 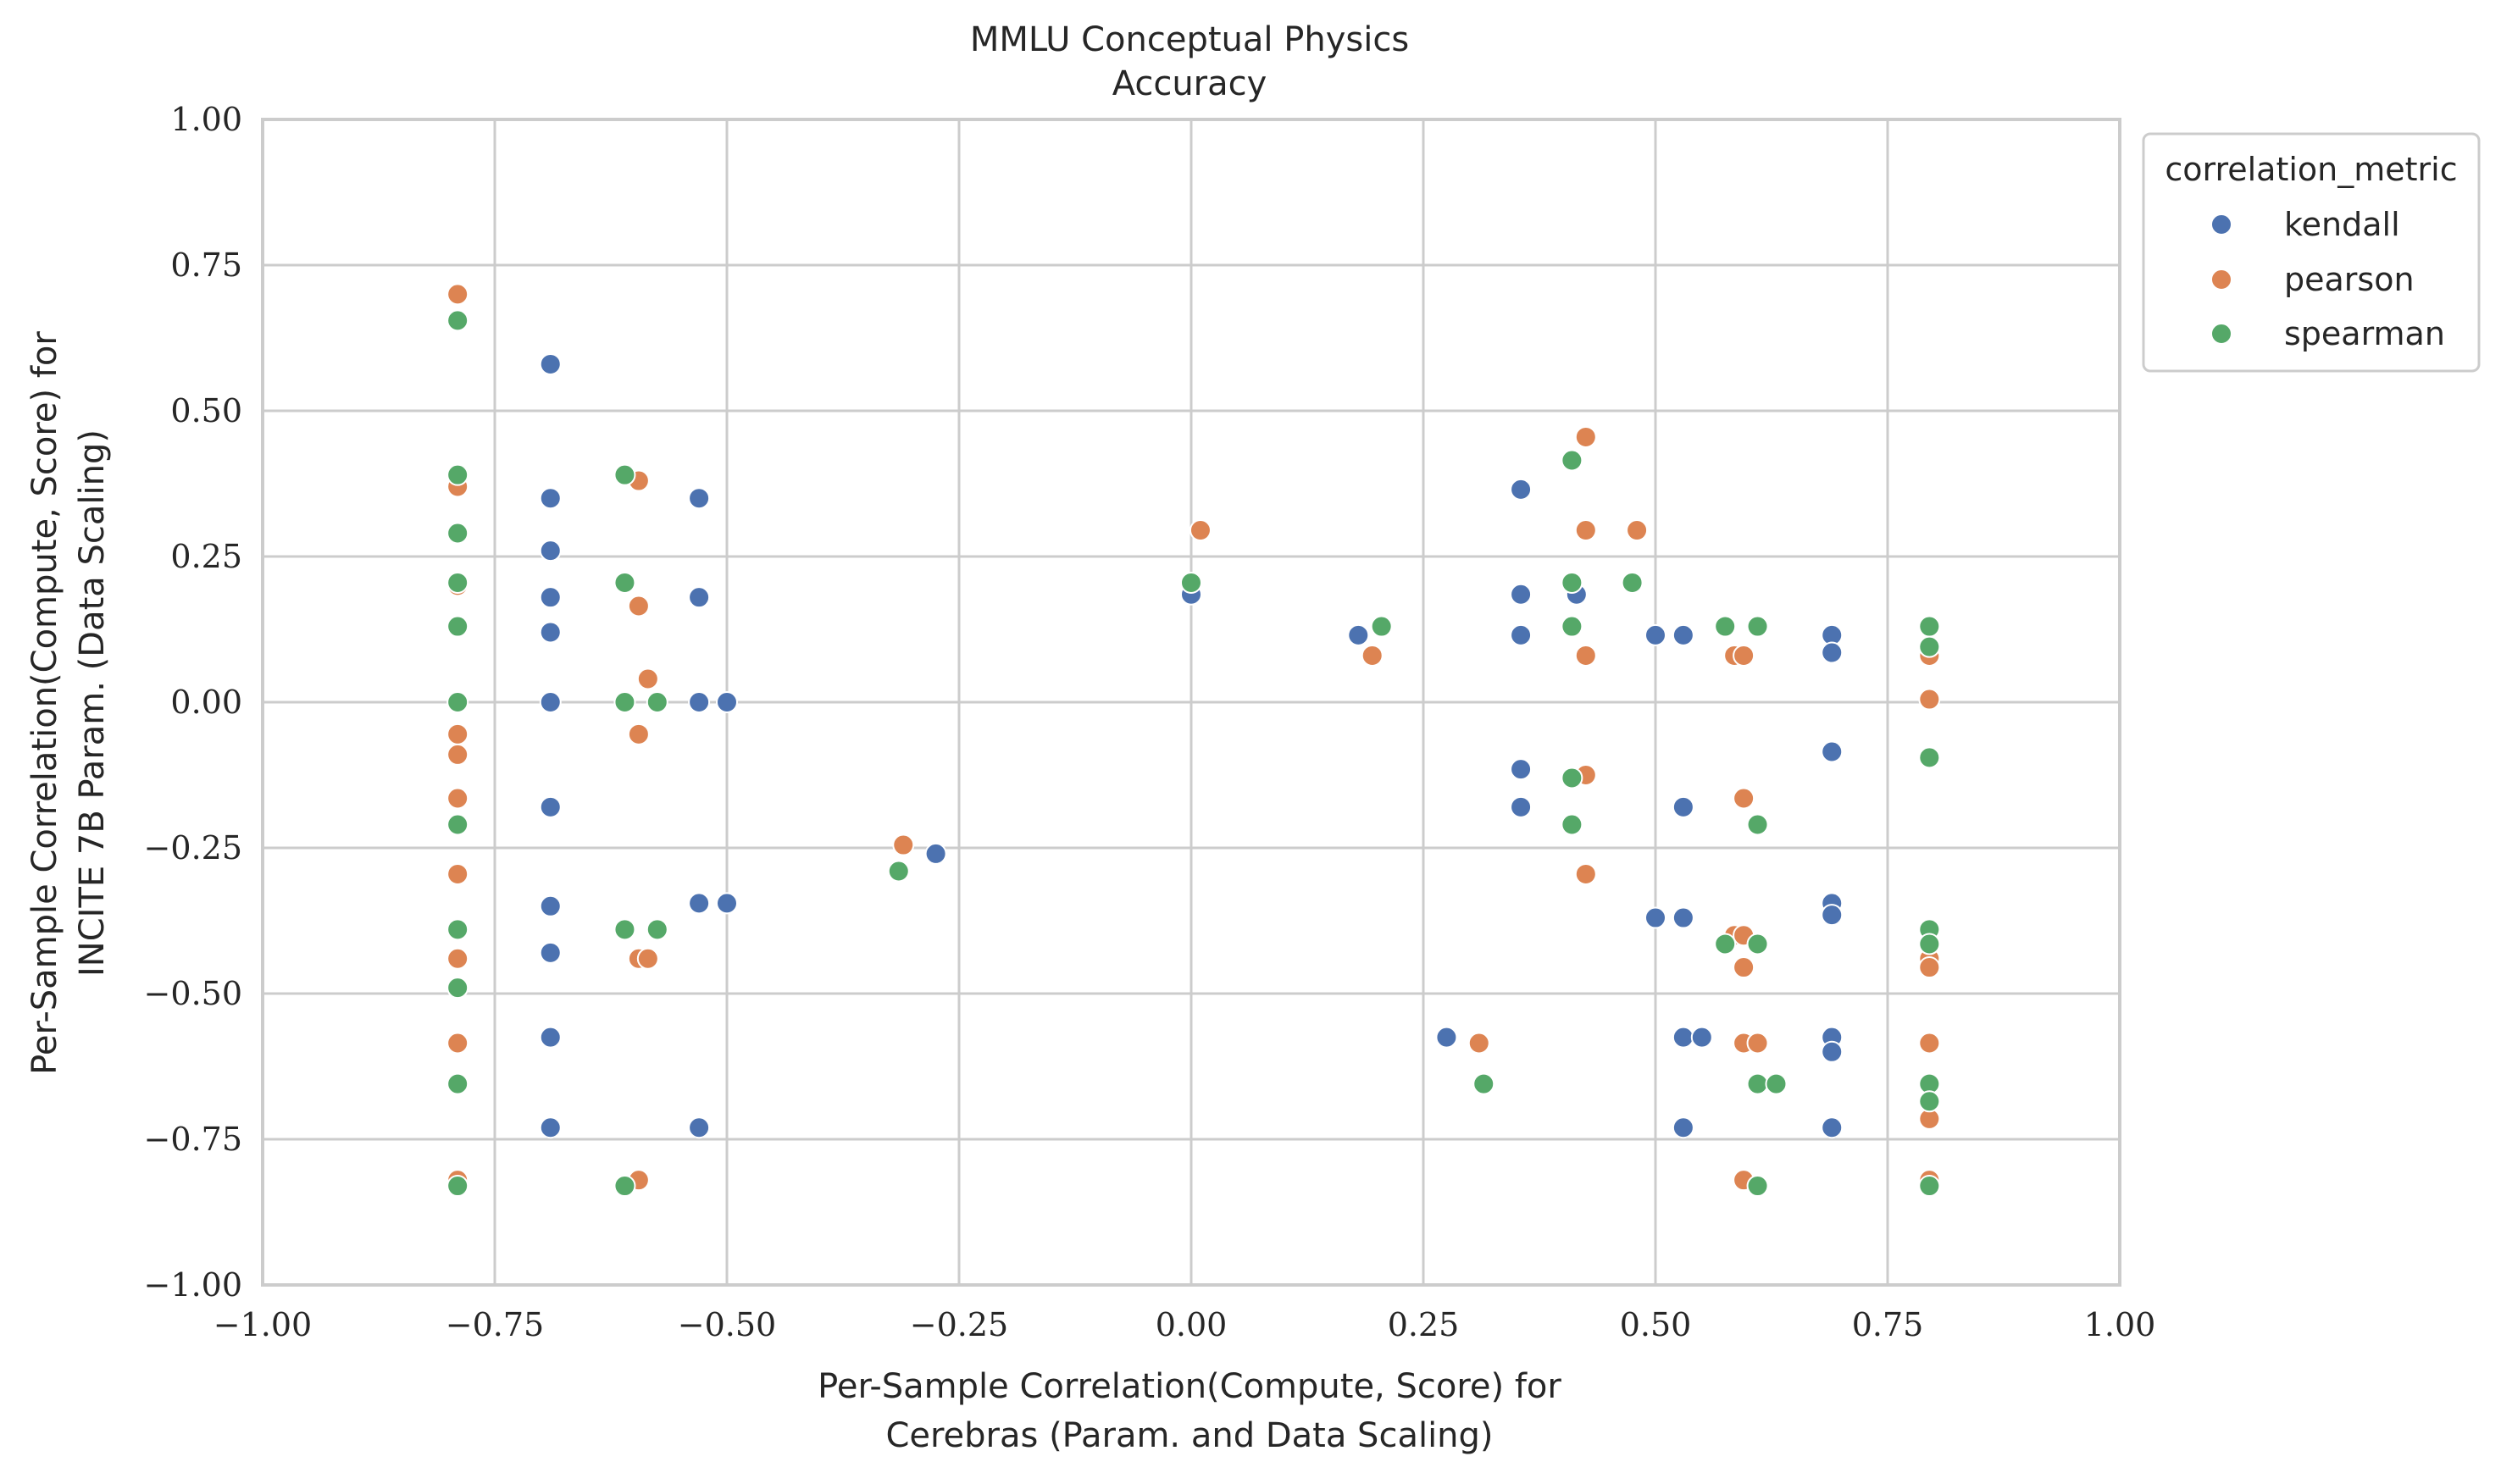 What do you see at coordinates (206, 702) in the screenshot?
I see `y-tick-label: 0.00` at bounding box center [206, 702].